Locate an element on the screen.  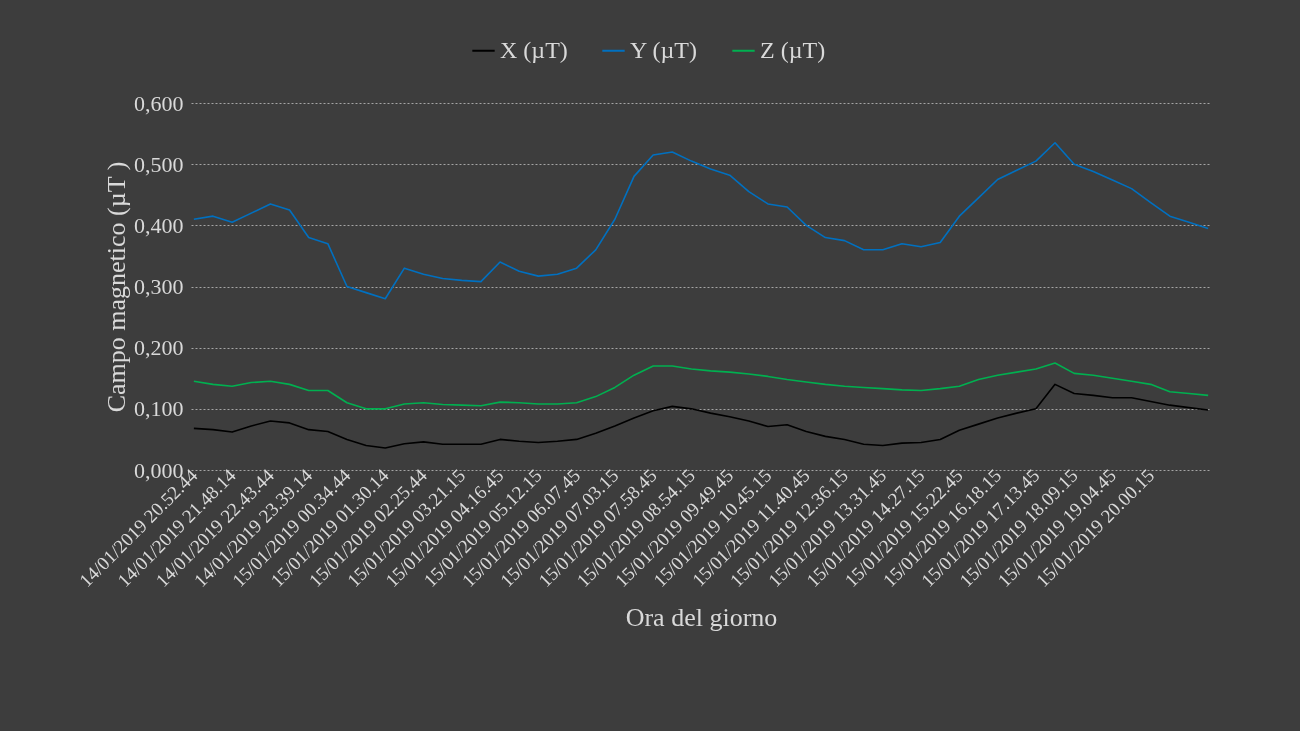
y-tick-label: 0,300 is located at coordinates (159, 286).